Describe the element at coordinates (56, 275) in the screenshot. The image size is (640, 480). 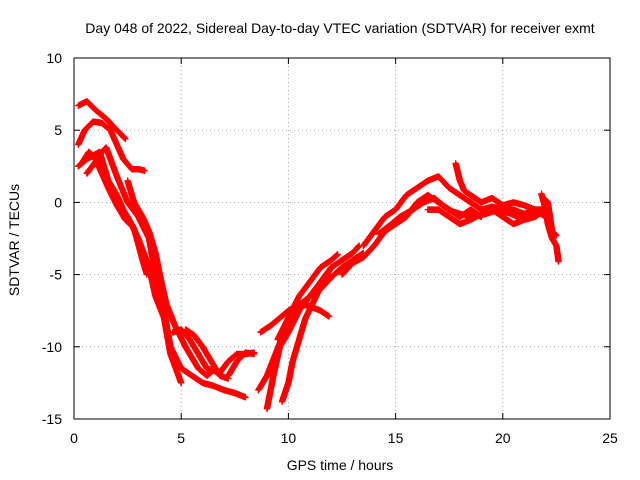
I see `y-tick-label: -5` at that location.